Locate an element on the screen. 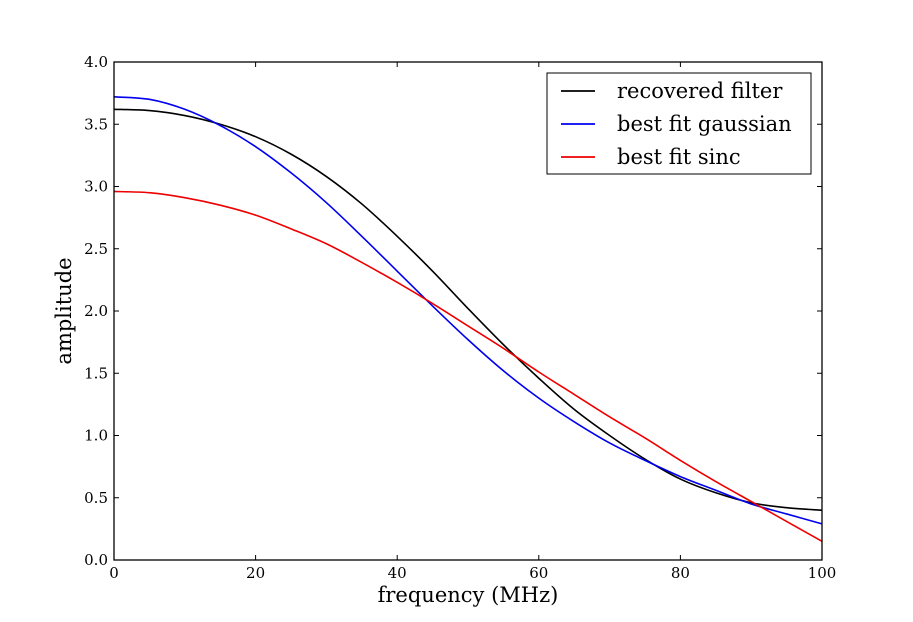 This screenshot has width=913, height=622. x-tick-label: 0 is located at coordinates (114, 573).